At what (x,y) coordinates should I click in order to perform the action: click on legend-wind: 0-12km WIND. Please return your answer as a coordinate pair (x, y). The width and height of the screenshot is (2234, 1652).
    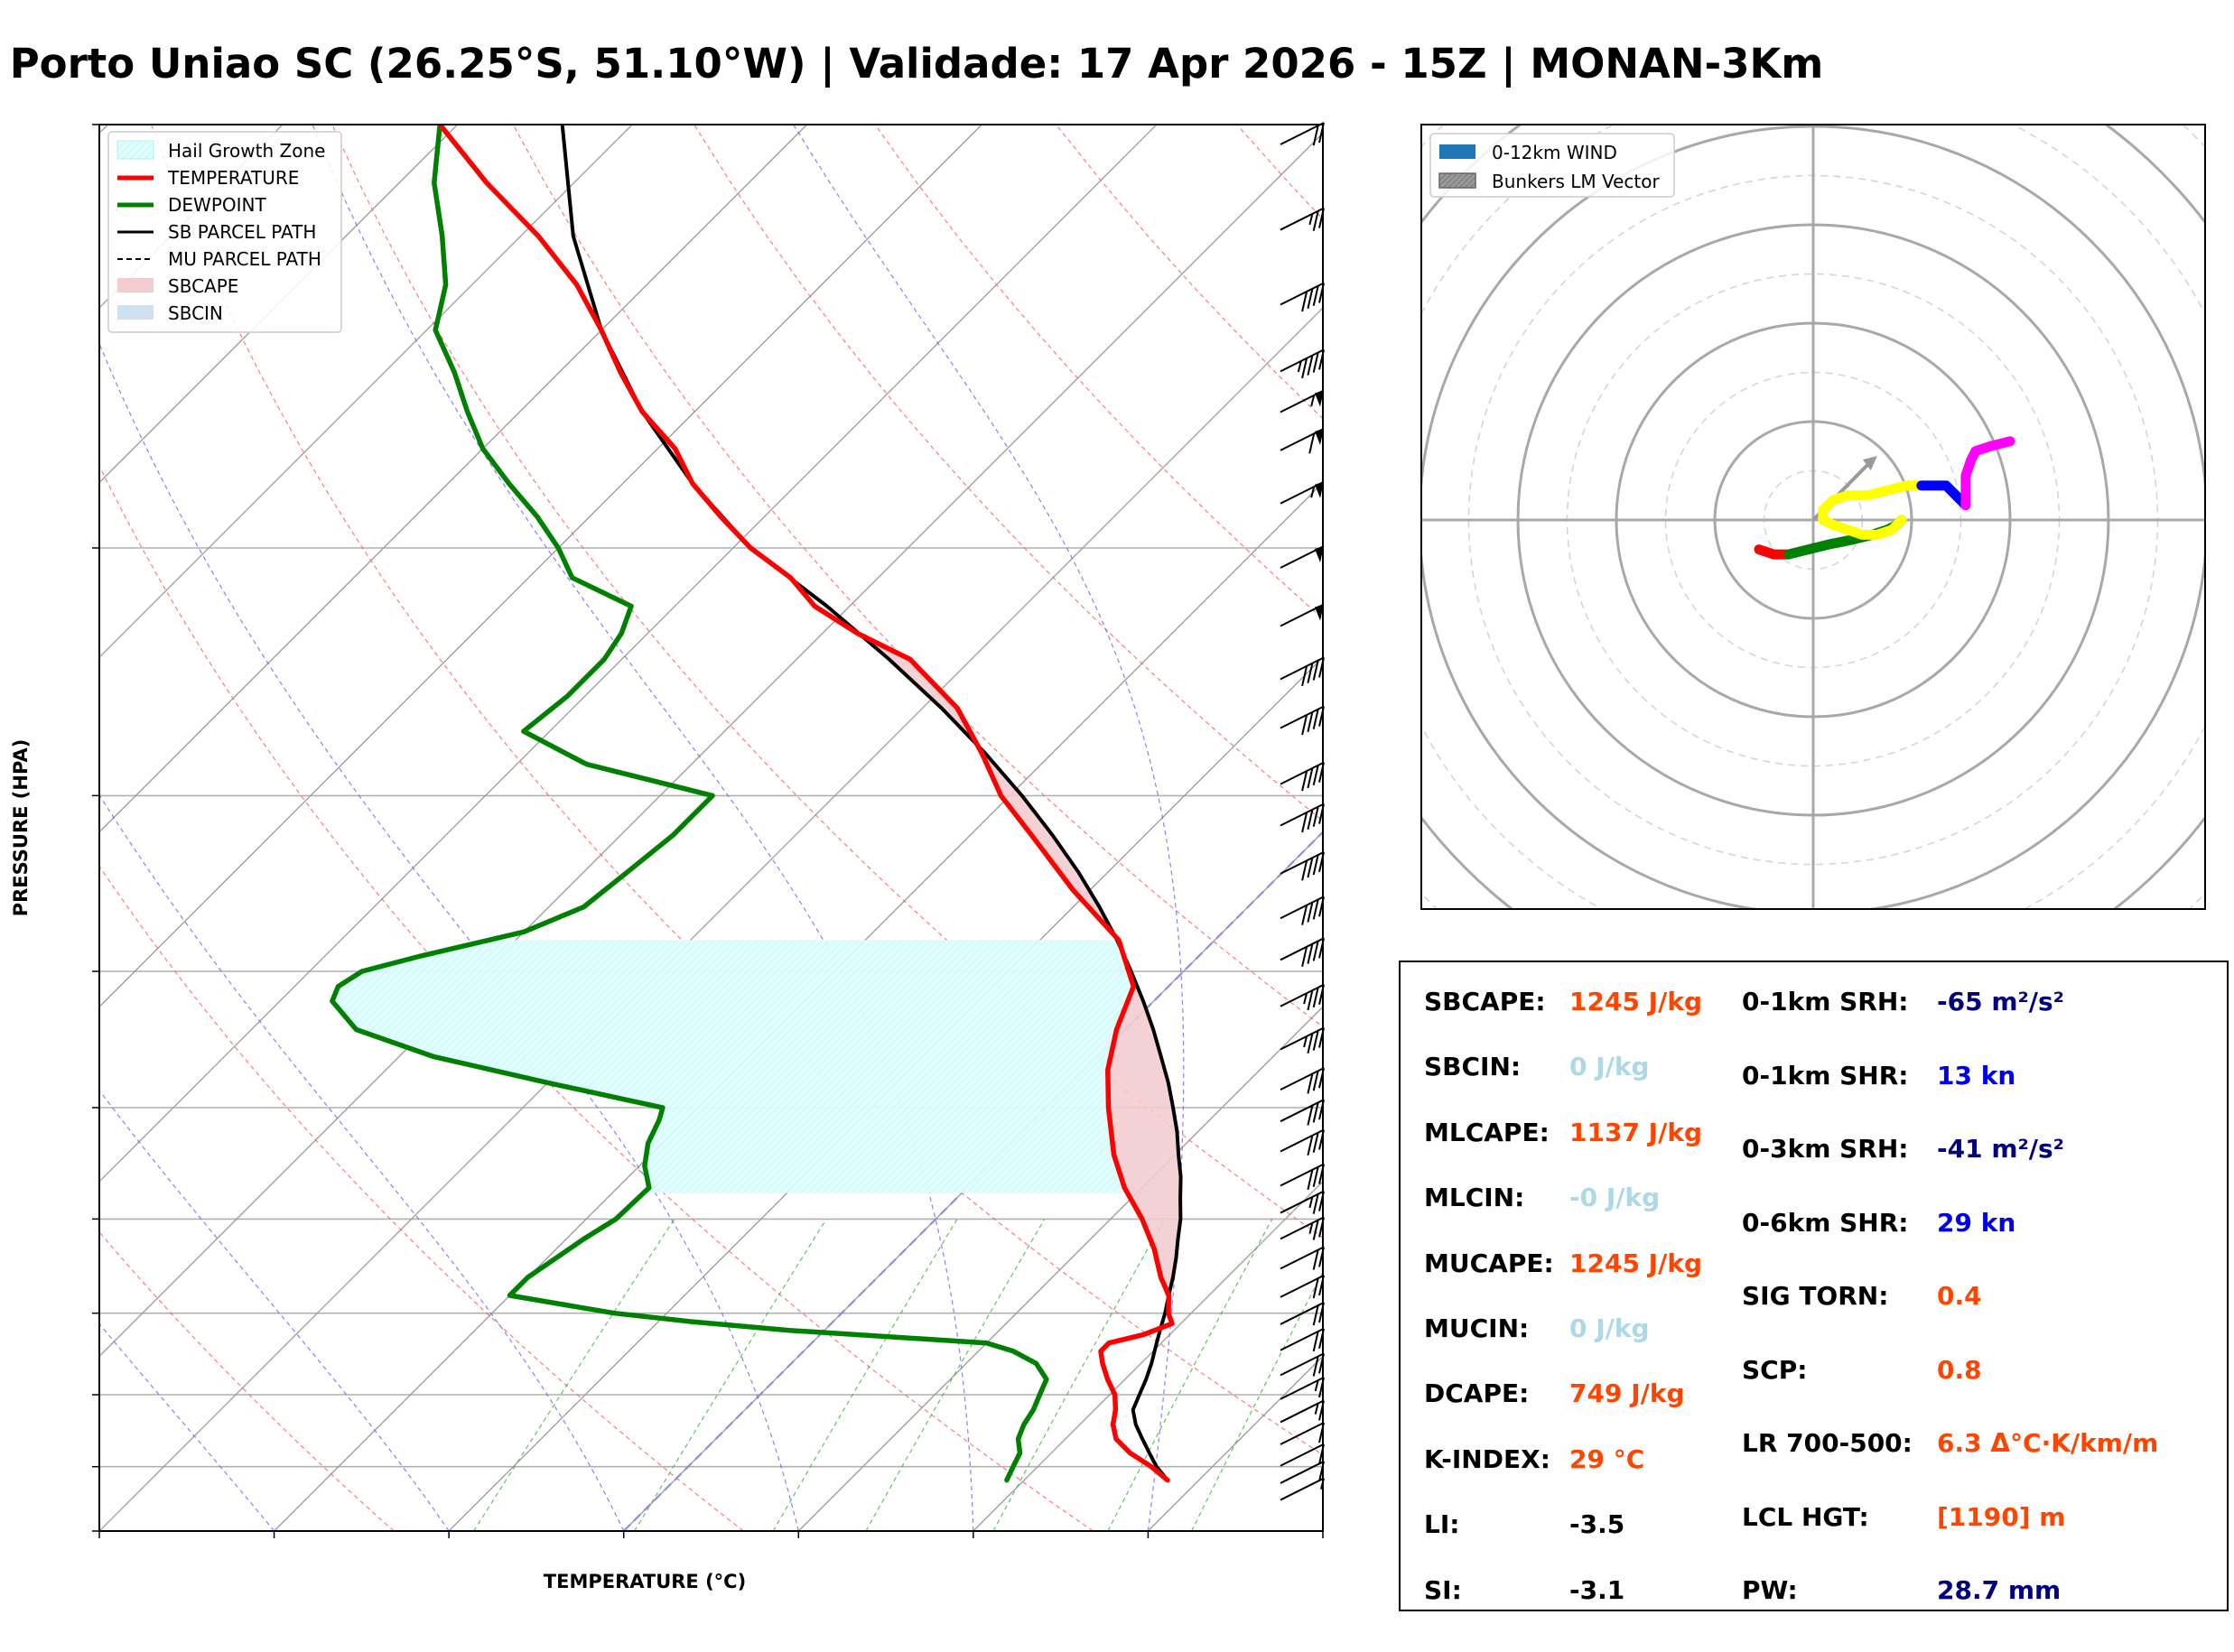
    Looking at the image, I should click on (1554, 152).